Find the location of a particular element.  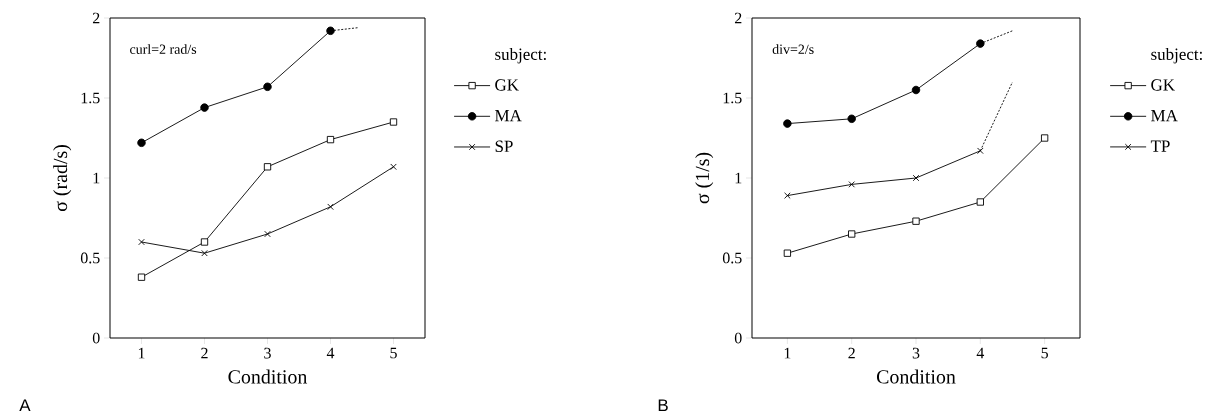

legend-label: SP is located at coordinates (504, 146).